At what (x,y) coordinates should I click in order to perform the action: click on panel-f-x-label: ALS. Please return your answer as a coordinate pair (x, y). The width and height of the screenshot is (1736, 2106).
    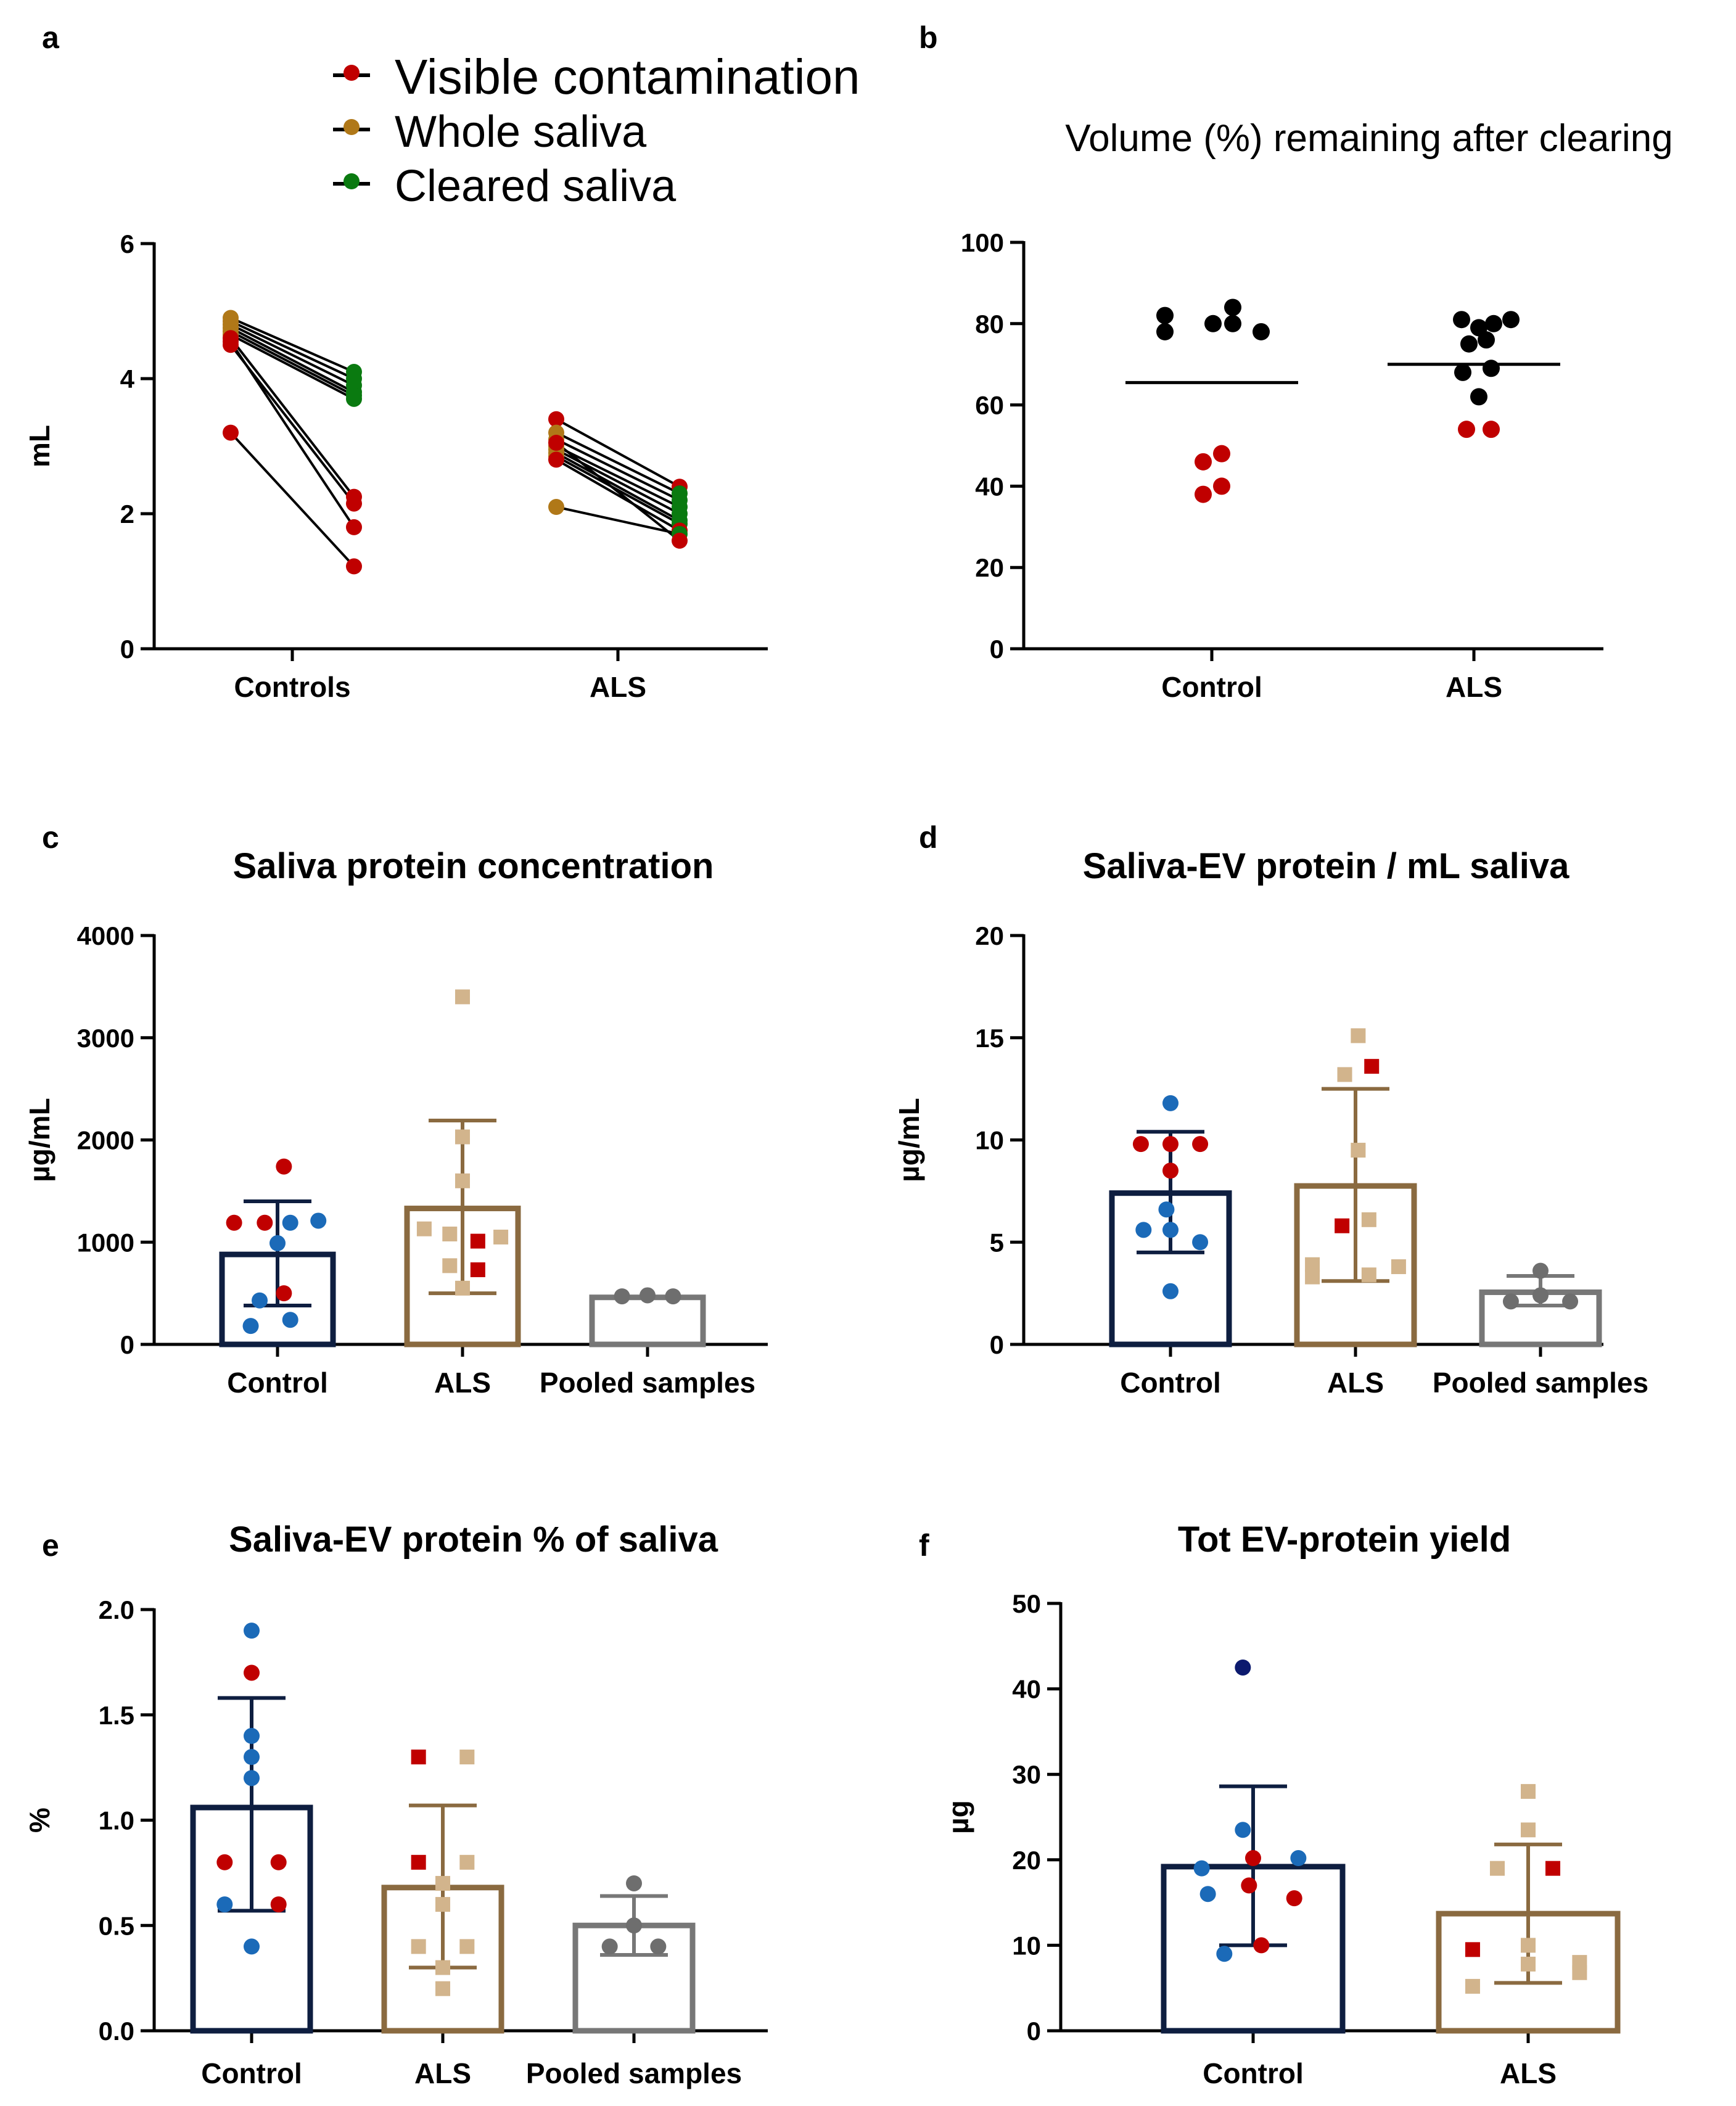
    Looking at the image, I should click on (1529, 2073).